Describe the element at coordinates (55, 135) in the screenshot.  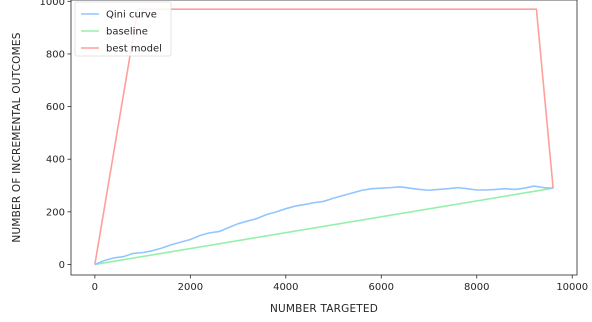
I see `y-axis: 0 200 400 600 800 1000` at that location.